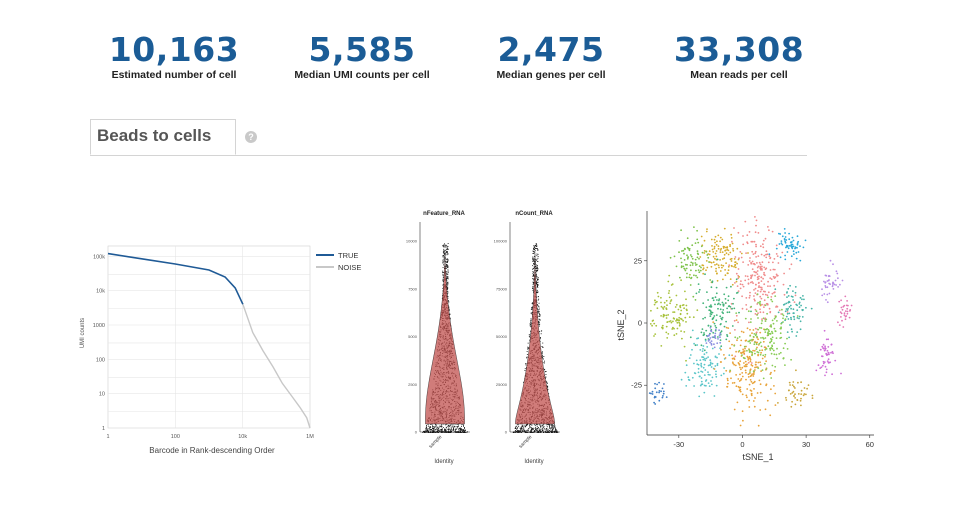  What do you see at coordinates (163, 137) in the screenshot?
I see `tab-beads-to-cells: Beads to cells` at bounding box center [163, 137].